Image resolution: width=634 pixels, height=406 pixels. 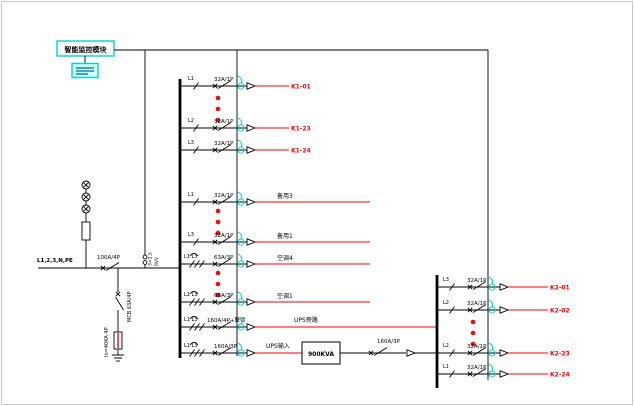 I want to click on left-branch-ac4: L1 L3 63A/3P 空调4, so click(x=275, y=260).